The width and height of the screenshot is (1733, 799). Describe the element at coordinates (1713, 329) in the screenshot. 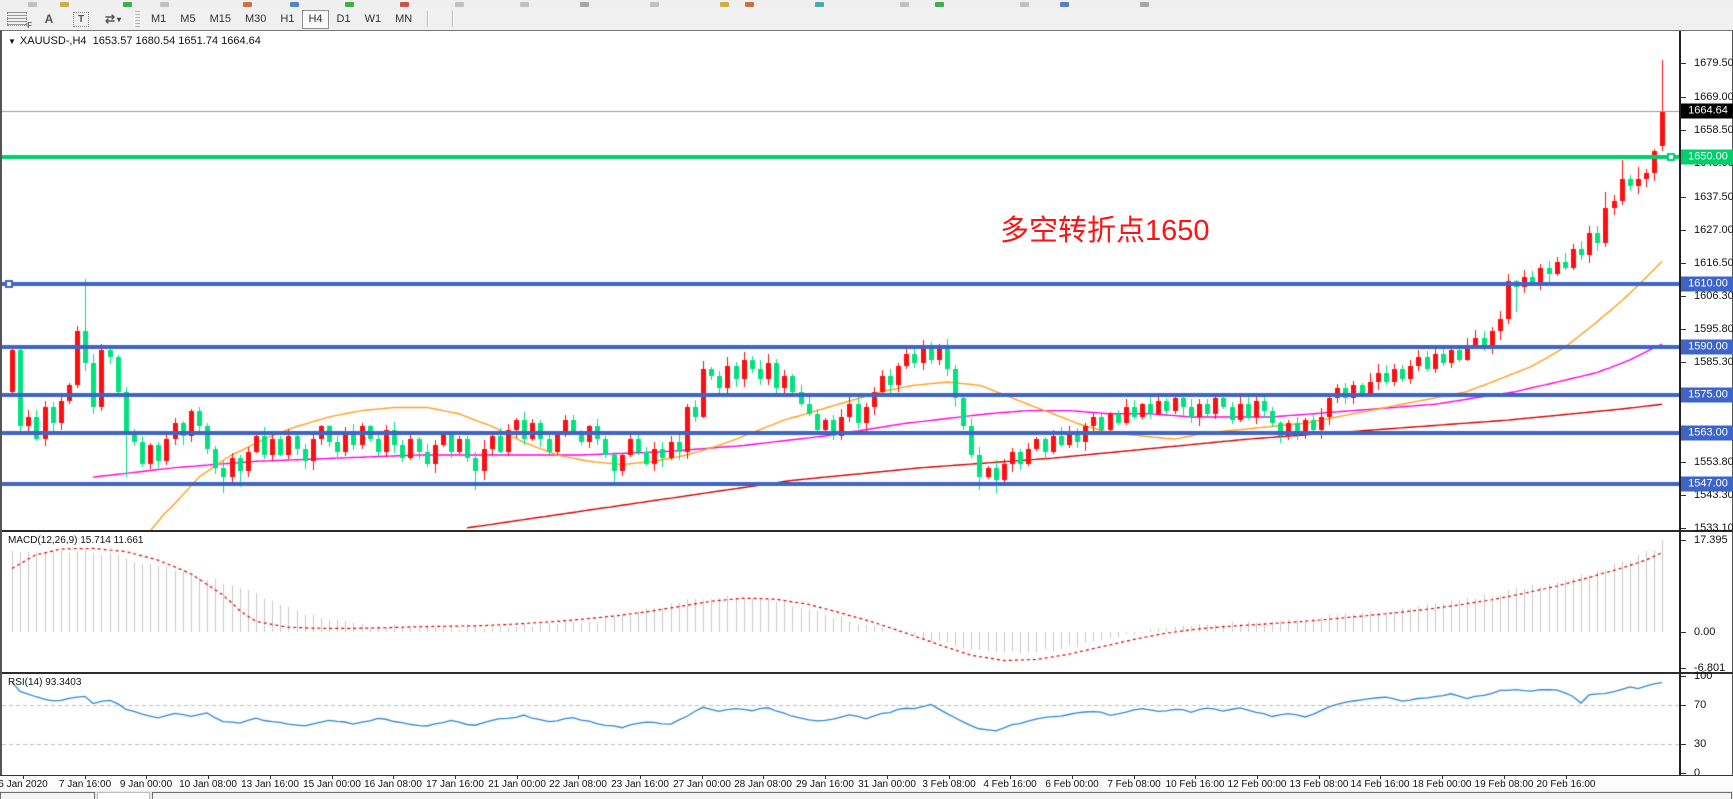

I see `price-tick-label: 1595.80` at that location.